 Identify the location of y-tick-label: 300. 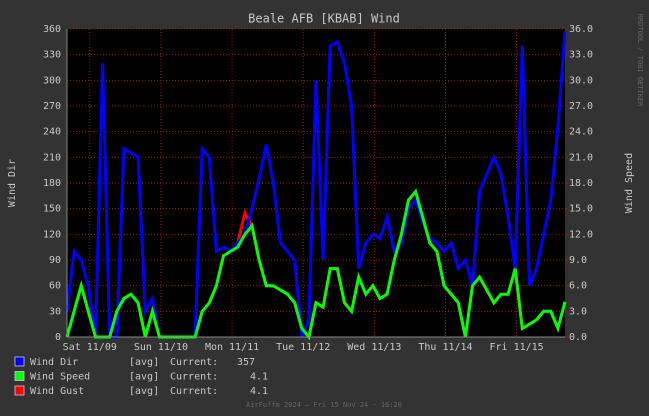
(52, 80).